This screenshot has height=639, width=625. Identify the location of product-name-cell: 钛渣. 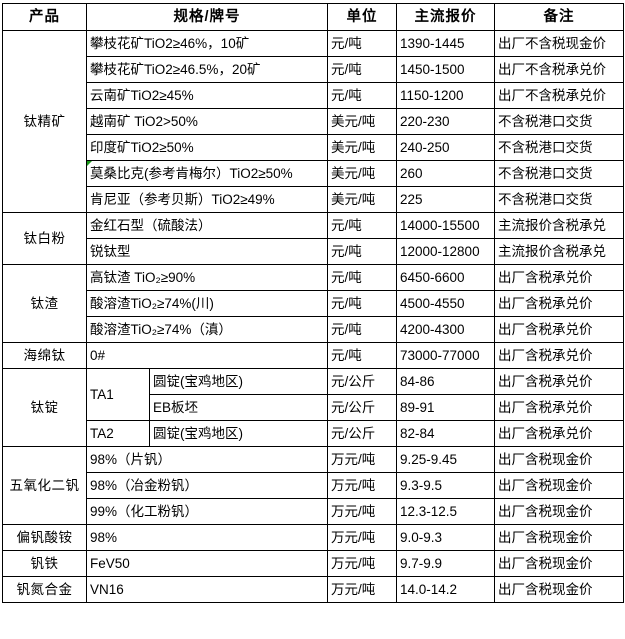
(44, 303).